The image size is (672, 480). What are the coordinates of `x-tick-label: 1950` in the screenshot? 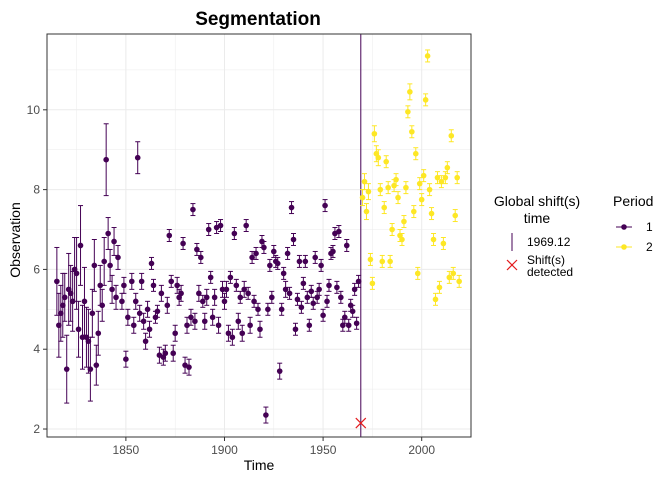 It's located at (323, 450).